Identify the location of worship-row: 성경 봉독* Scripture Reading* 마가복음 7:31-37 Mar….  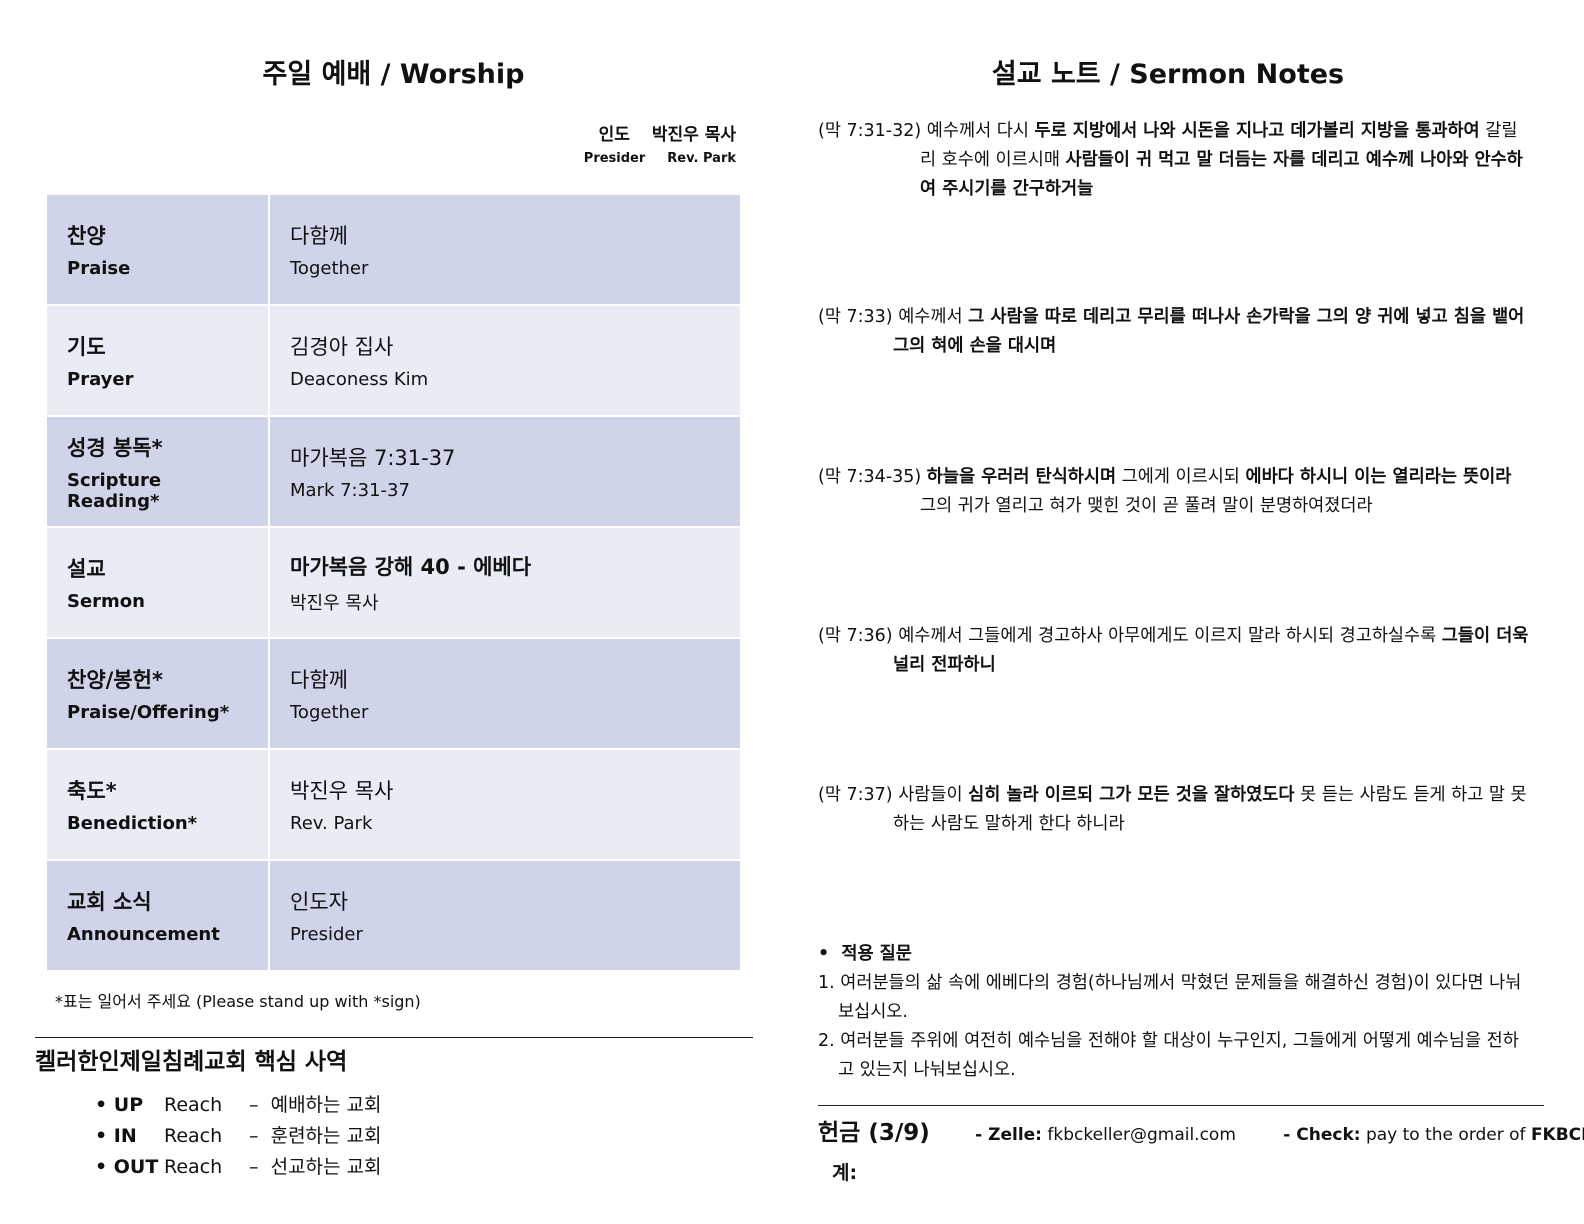
(393, 471).